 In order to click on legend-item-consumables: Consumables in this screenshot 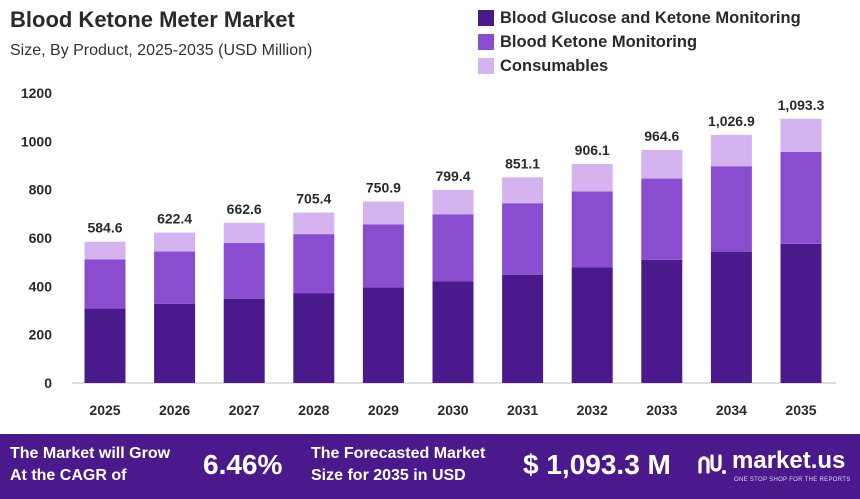, I will do `click(639, 66)`.